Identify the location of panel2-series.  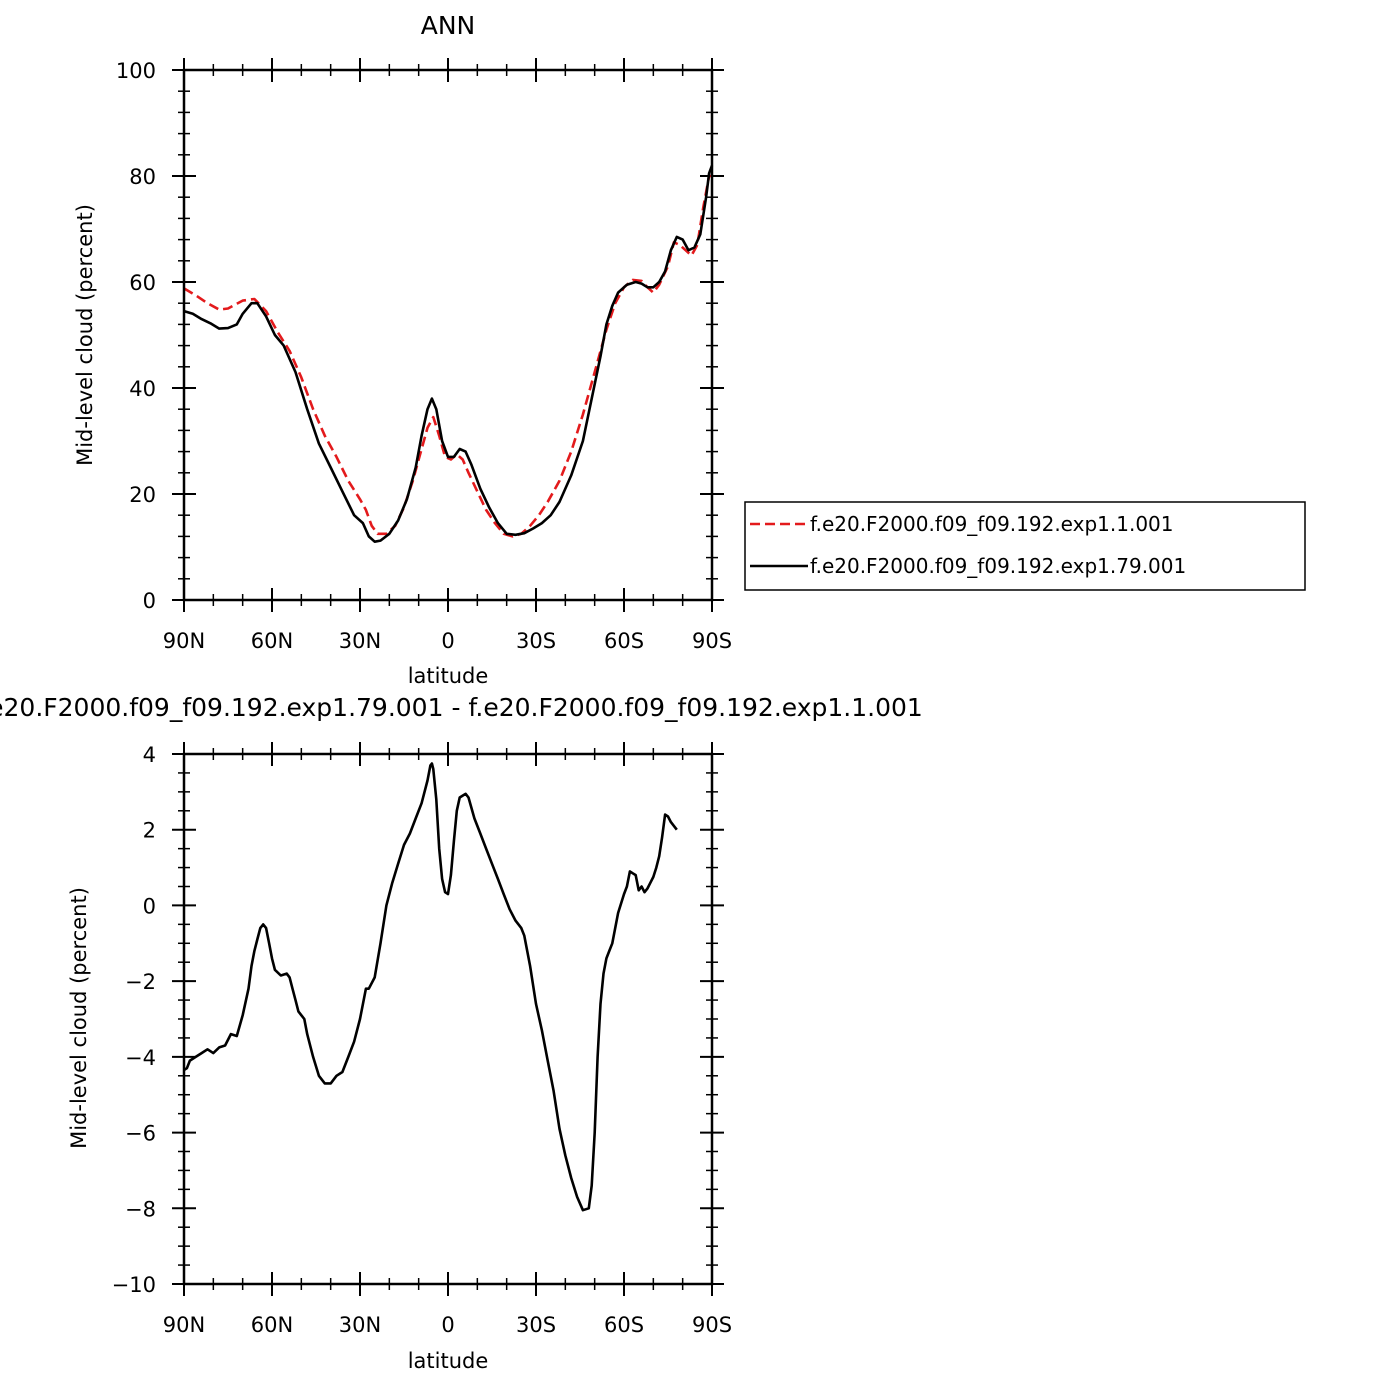
(430, 987).